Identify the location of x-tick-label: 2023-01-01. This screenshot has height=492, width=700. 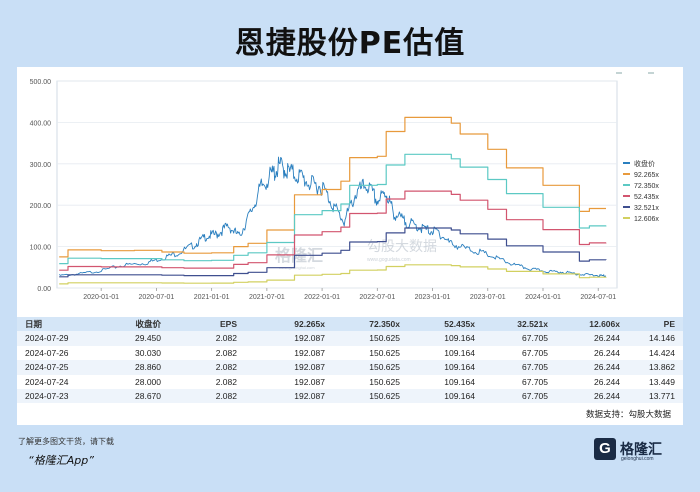
(433, 297).